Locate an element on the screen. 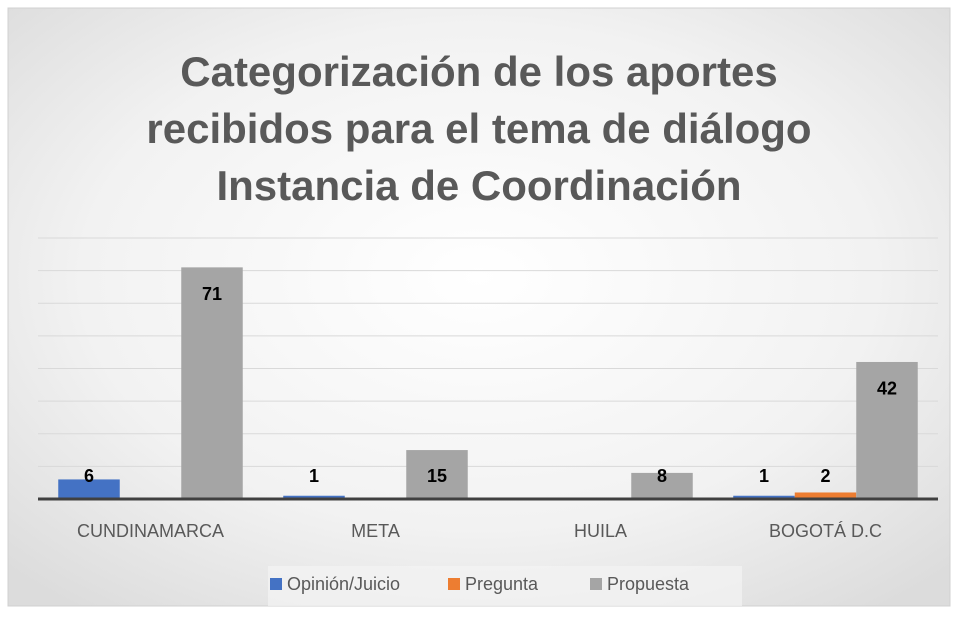 The height and width of the screenshot is (619, 958). x-tick-label: HUILA is located at coordinates (600, 531).